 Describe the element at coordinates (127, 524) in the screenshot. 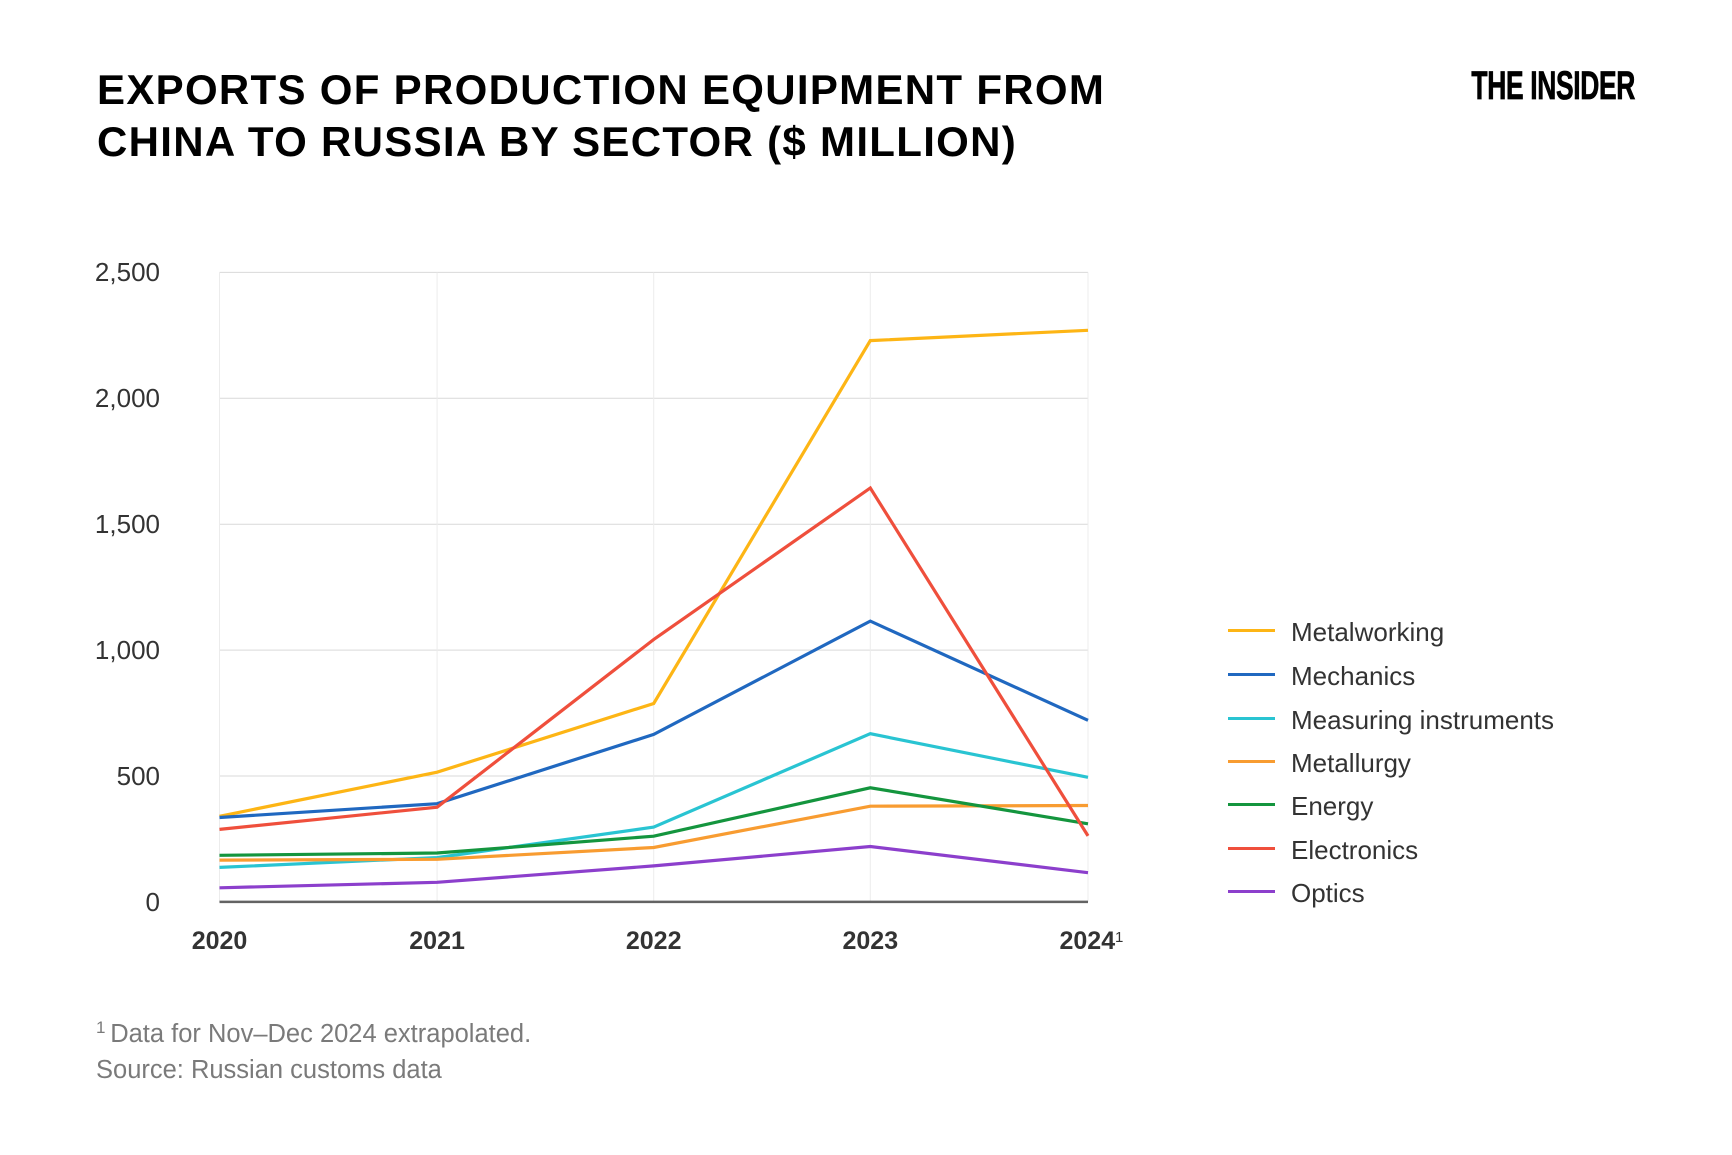

I see `svg-text: 1,500` at that location.